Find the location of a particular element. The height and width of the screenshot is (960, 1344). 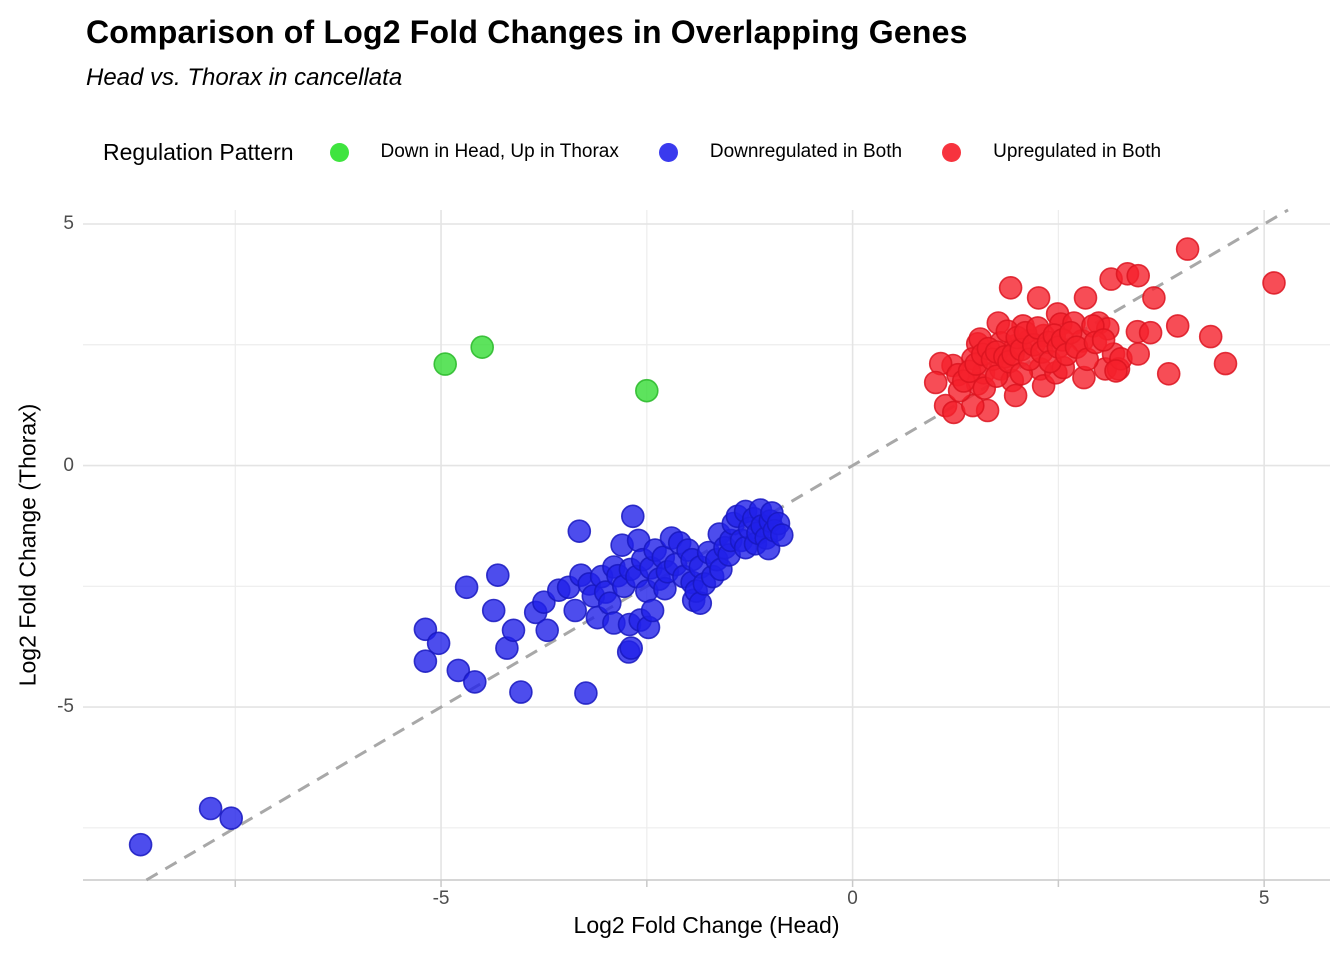

x-axis-line is located at coordinates (706, 883).